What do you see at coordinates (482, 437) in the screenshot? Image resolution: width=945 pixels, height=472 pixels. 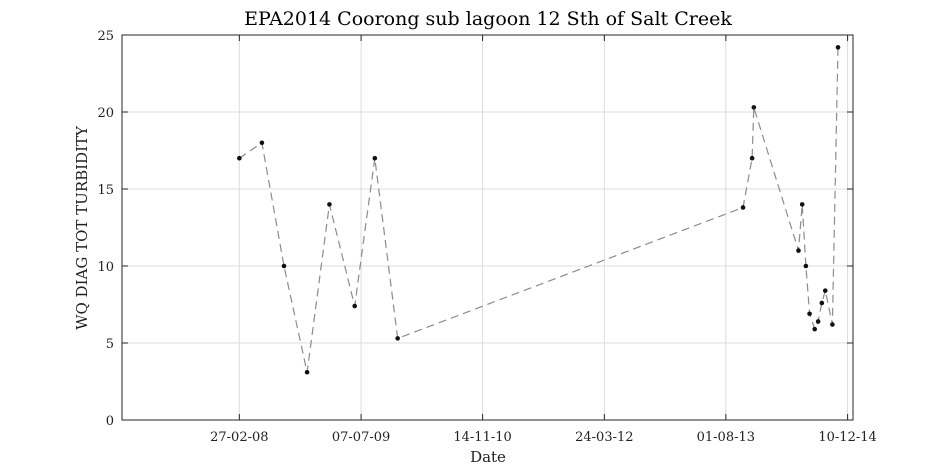 I see `x-tick-label: 14-11-10` at bounding box center [482, 437].